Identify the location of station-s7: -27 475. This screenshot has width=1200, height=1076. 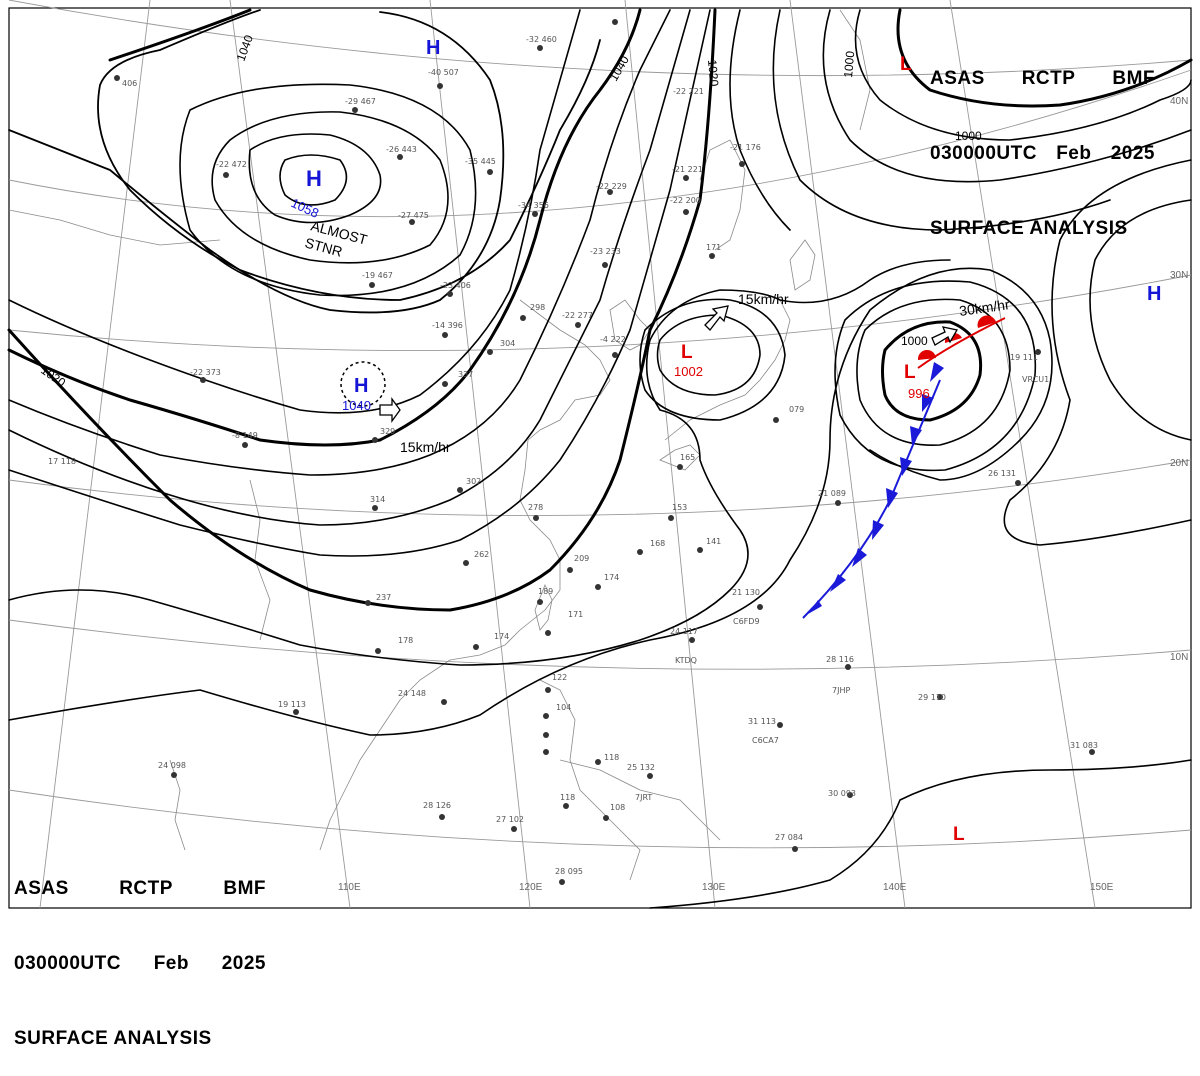
(413, 215).